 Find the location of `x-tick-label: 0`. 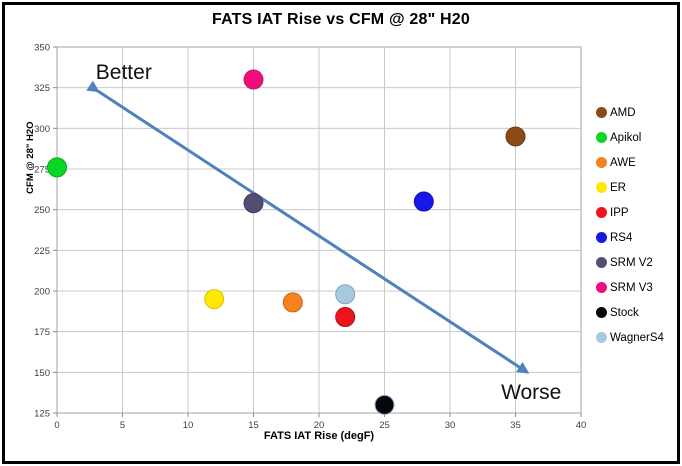

x-tick-label: 0 is located at coordinates (56, 425).